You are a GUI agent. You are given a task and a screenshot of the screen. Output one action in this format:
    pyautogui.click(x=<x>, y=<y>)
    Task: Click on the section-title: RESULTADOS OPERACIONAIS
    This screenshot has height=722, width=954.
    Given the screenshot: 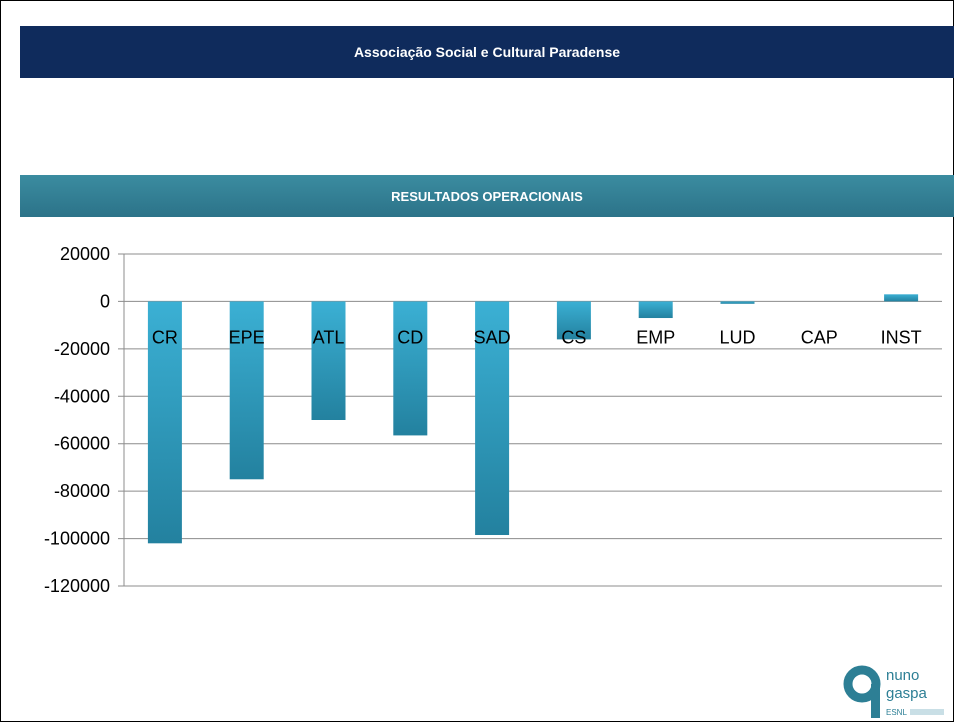 What is the action you would take?
    pyautogui.click(x=487, y=196)
    